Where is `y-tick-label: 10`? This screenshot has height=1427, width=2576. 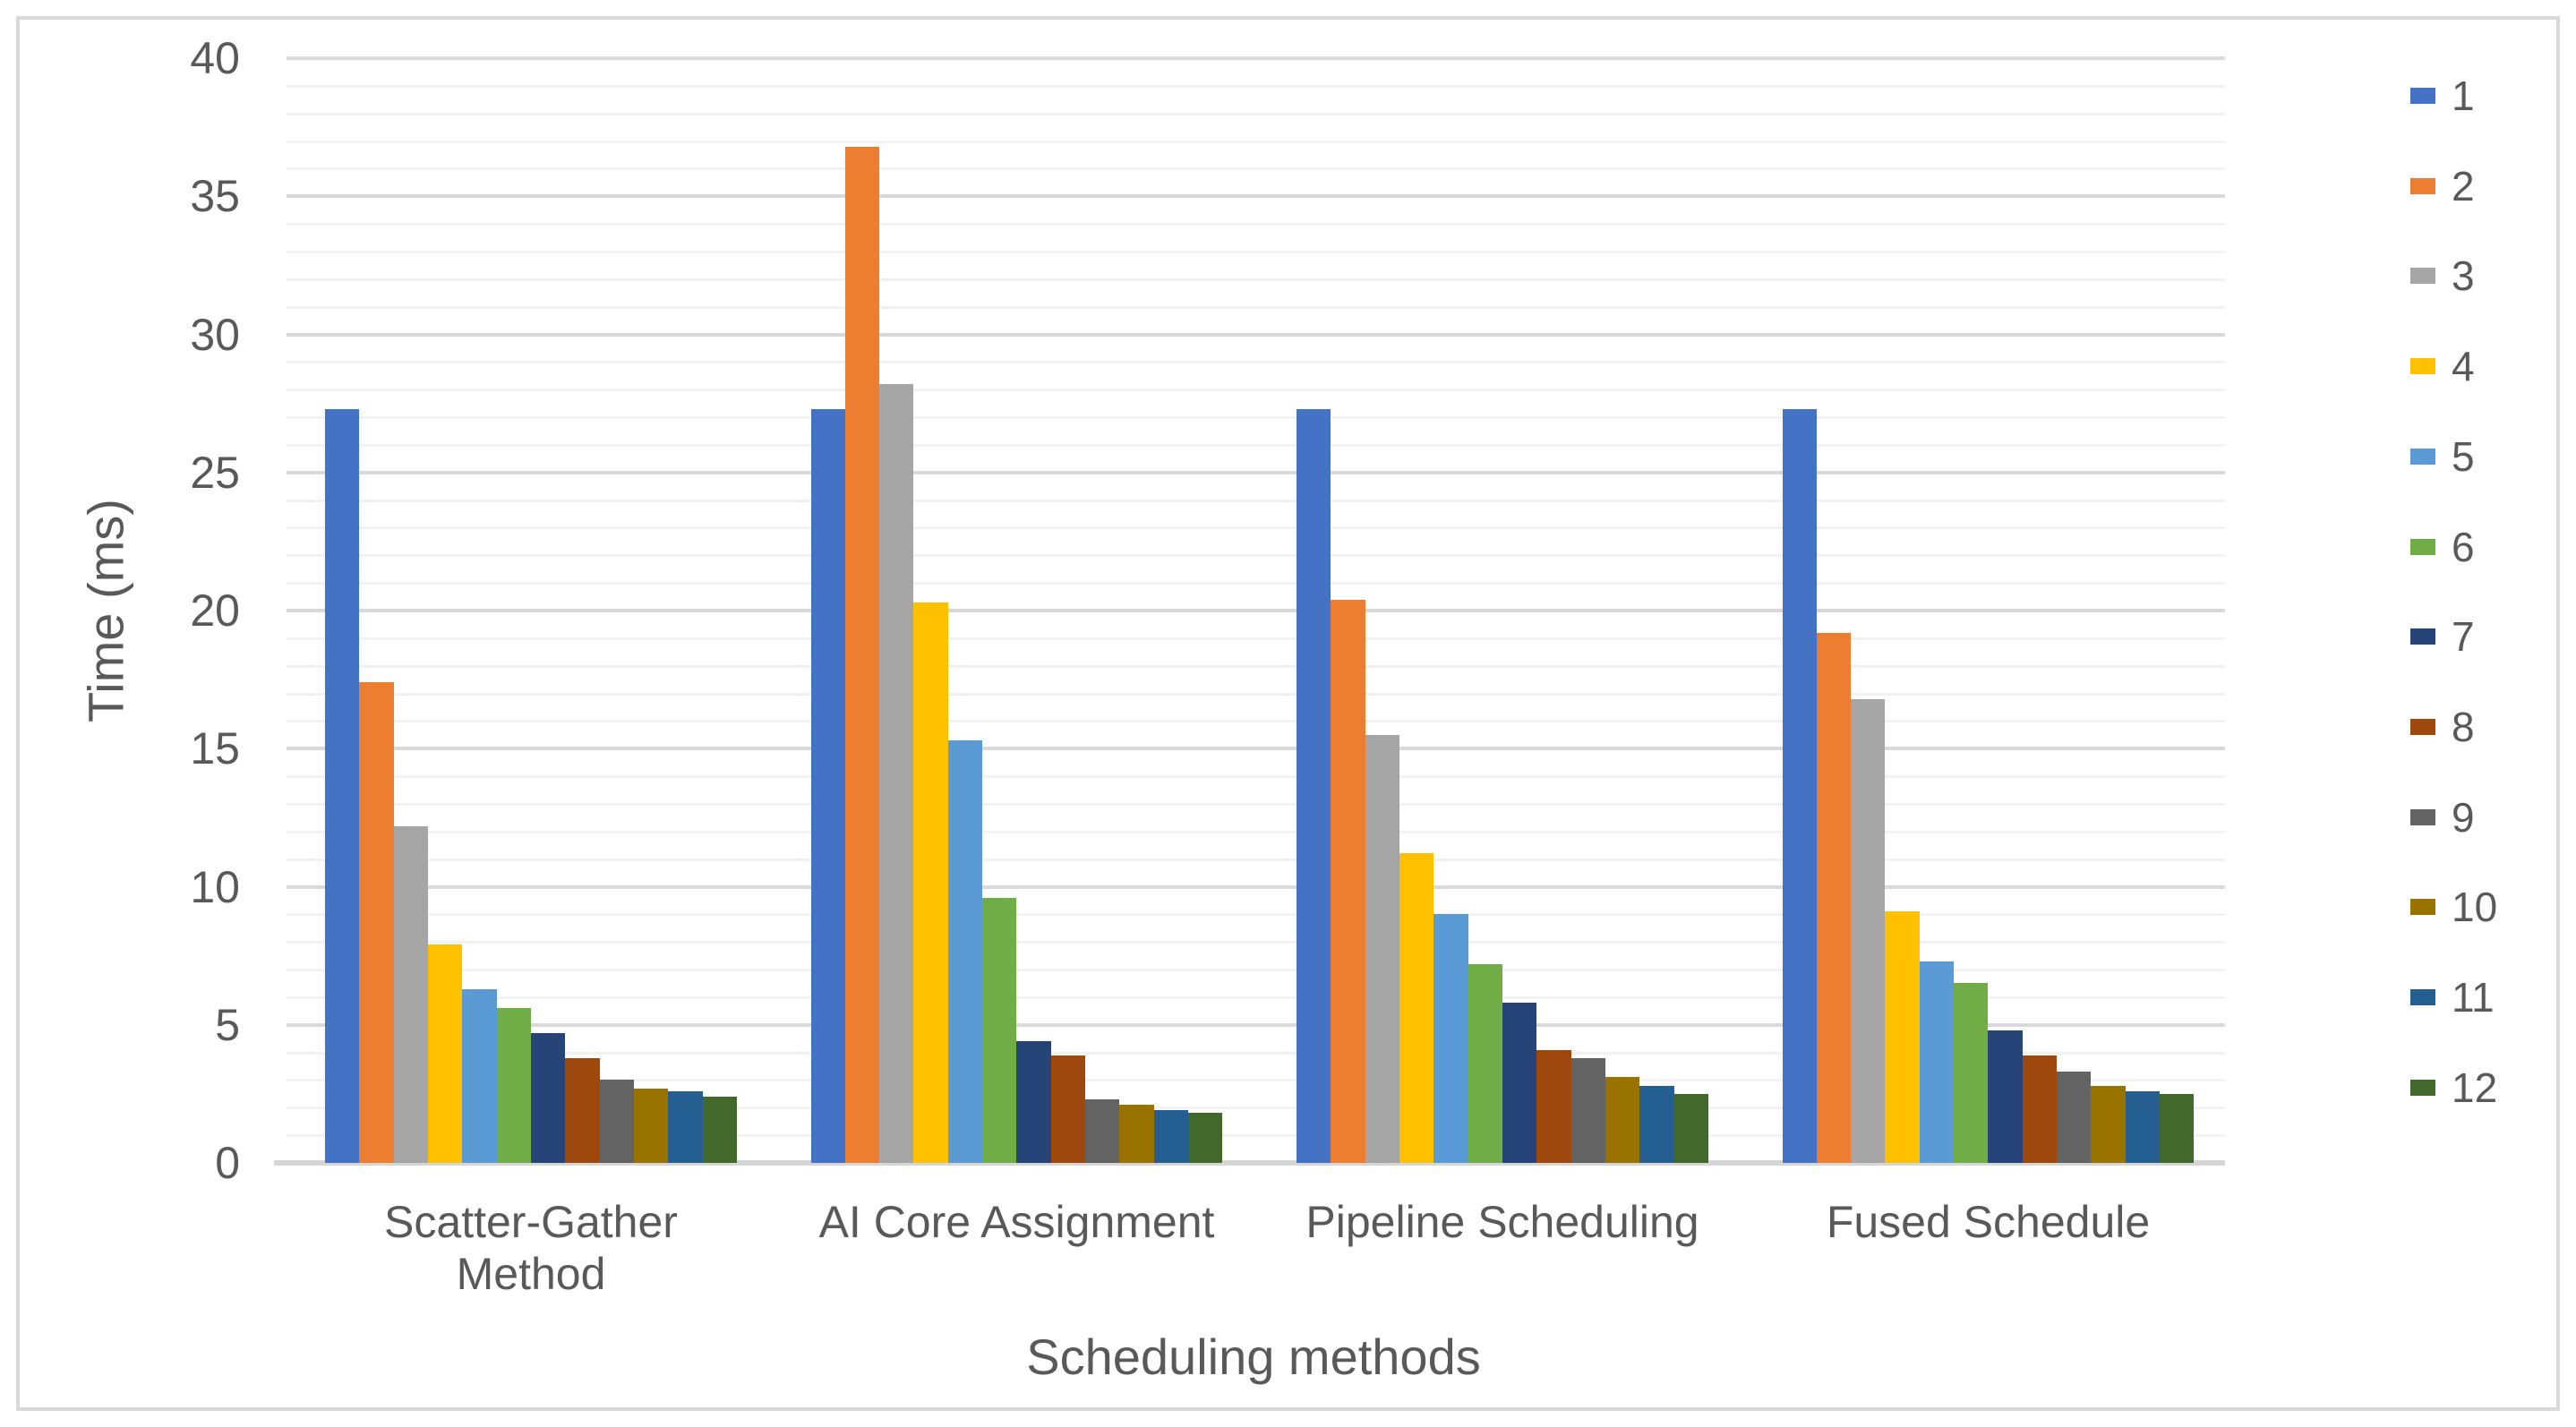
y-tick-label: 10 is located at coordinates (215, 887).